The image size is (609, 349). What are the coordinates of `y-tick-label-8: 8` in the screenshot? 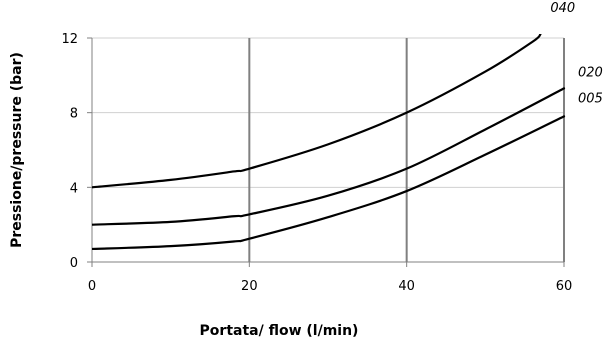 It's located at (74, 114).